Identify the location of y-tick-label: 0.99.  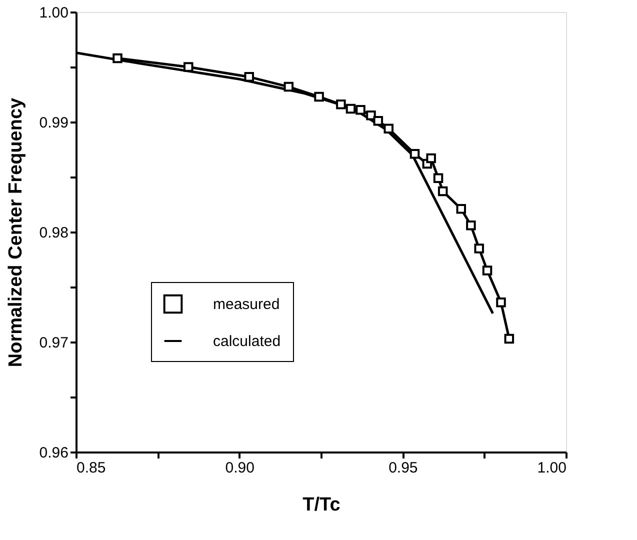
(53, 123).